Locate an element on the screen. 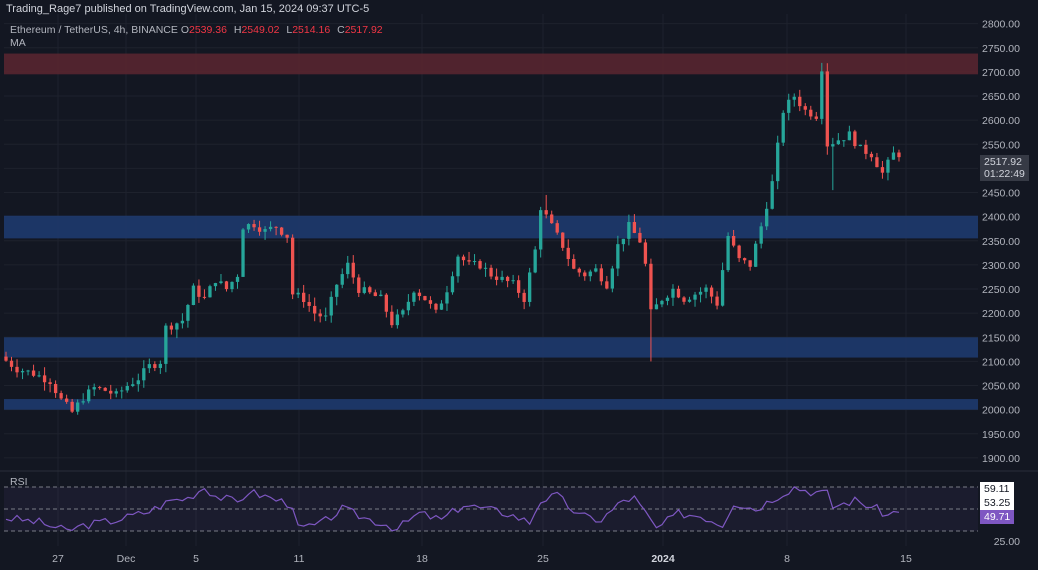 The height and width of the screenshot is (570, 1038). rsi-line is located at coordinates (452, 508).